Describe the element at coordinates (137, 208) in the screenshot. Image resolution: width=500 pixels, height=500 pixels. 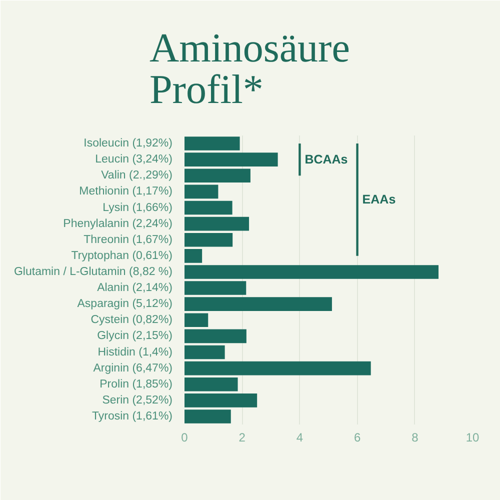
I see `y-tick-label: Lysin (1,66%)` at that location.